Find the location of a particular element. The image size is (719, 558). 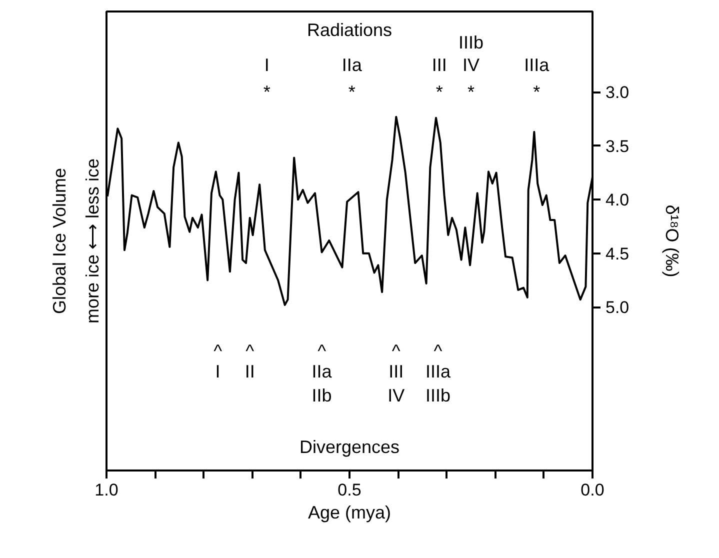

x-tick-label: 1.0 is located at coordinates (106, 490).